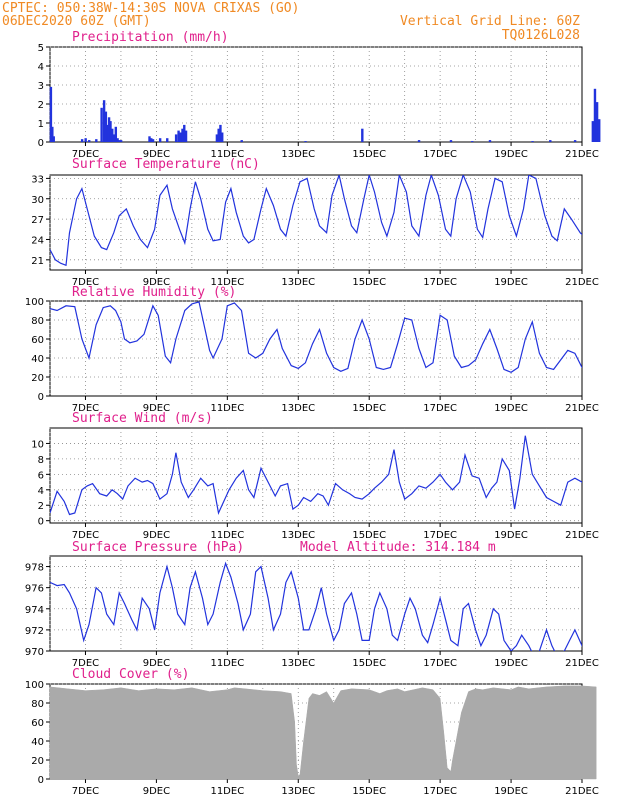 This screenshot has width=618, height=800. Describe the element at coordinates (41, 780) in the screenshot. I see `cloud-cover-ytick-label: 0` at that location.